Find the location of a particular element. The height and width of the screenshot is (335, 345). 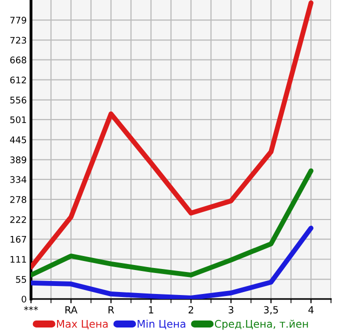

x-tick-label: R is located at coordinates (111, 310).